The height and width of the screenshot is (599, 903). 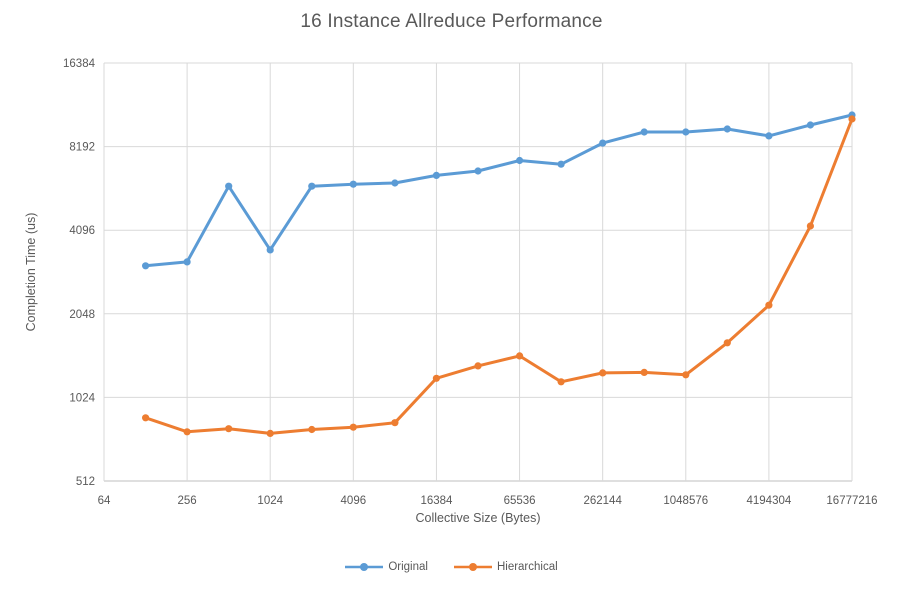 What do you see at coordinates (436, 501) in the screenshot?
I see `x-tick-label: 16384` at bounding box center [436, 501].